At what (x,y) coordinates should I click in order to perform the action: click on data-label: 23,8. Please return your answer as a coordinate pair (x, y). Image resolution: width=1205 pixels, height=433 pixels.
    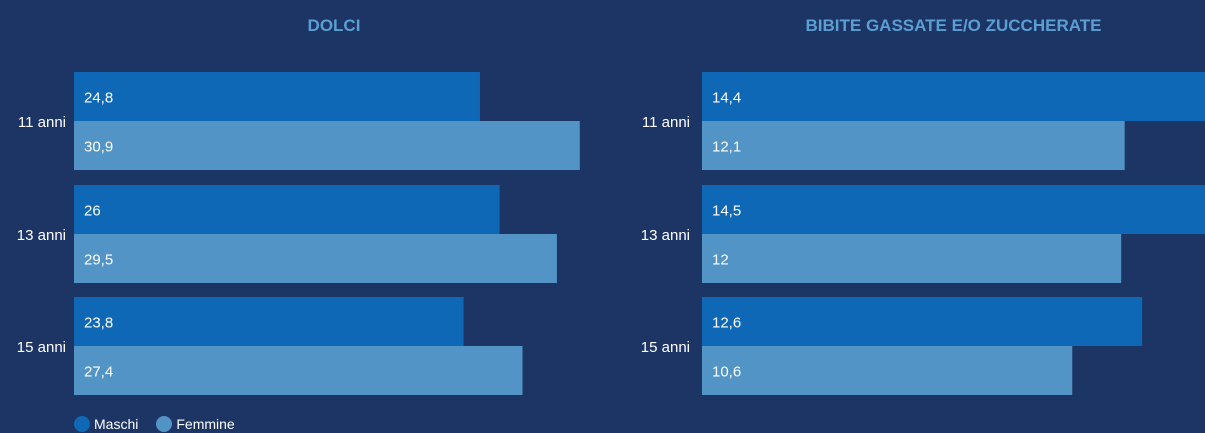
    Looking at the image, I should click on (98, 323).